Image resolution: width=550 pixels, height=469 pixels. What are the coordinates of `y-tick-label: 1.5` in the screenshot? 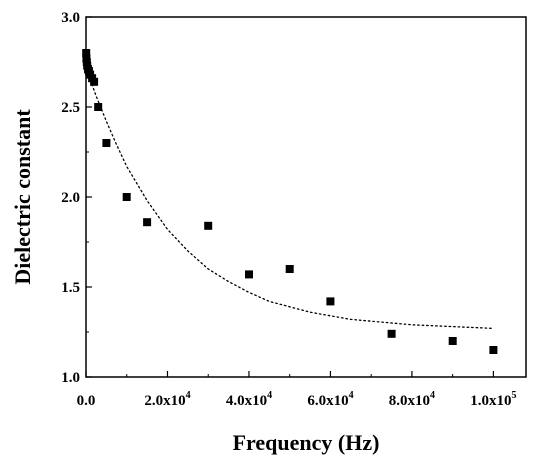 It's located at (70, 288).